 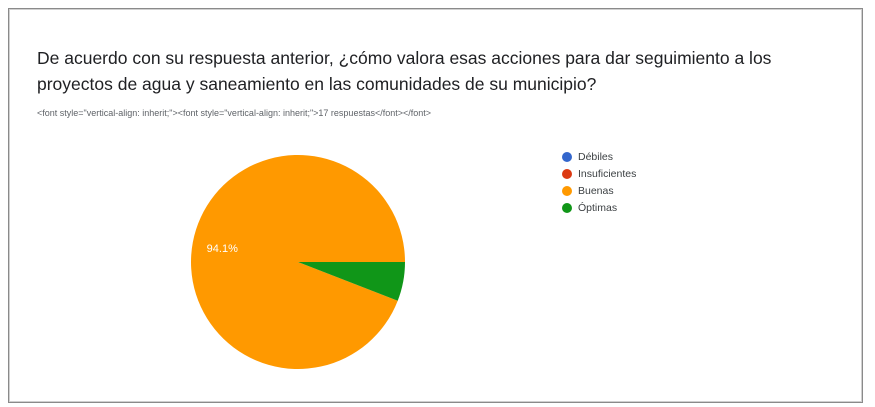 I want to click on legend-item: Débiles, so click(x=599, y=156).